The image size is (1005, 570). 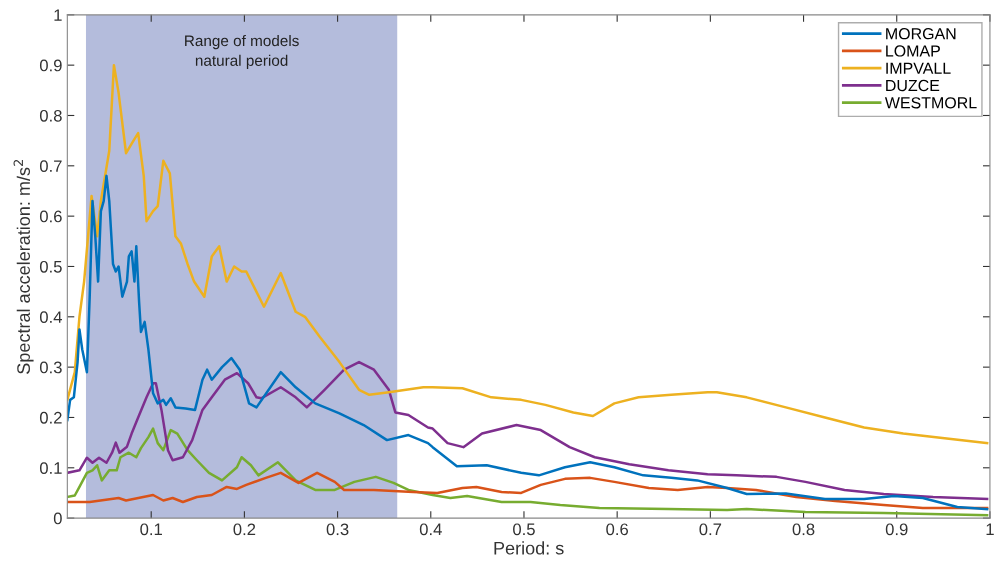 I want to click on y-tick-label: 0.9, so click(x=50, y=65).